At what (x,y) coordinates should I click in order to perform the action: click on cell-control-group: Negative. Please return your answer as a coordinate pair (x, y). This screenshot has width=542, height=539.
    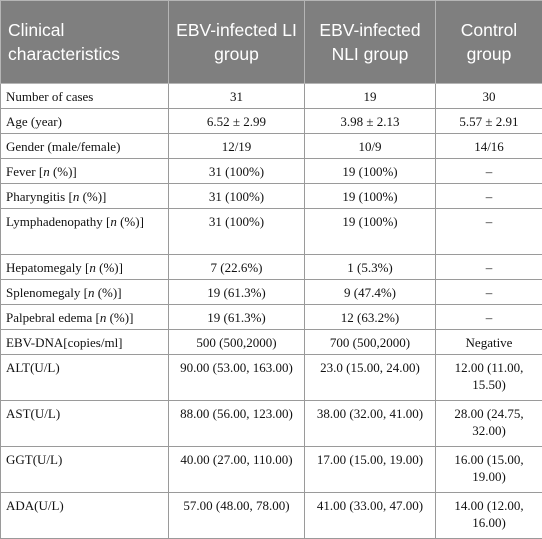
    Looking at the image, I should click on (488, 342).